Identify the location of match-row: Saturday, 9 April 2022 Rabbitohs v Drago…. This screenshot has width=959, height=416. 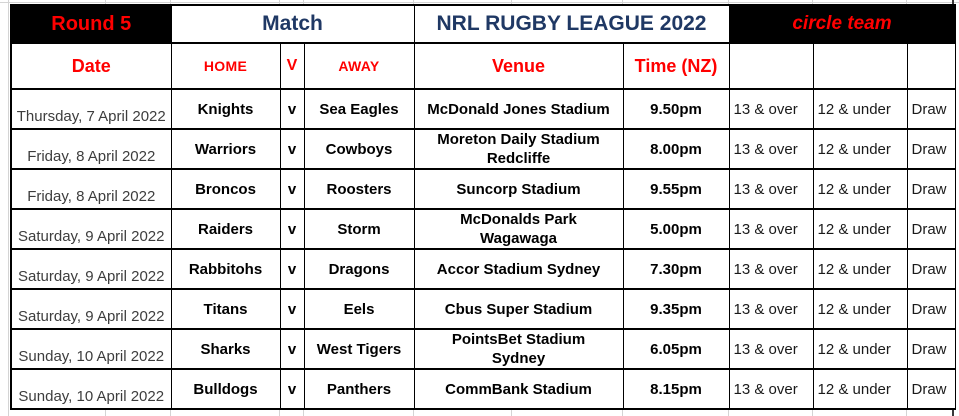
(483, 269).